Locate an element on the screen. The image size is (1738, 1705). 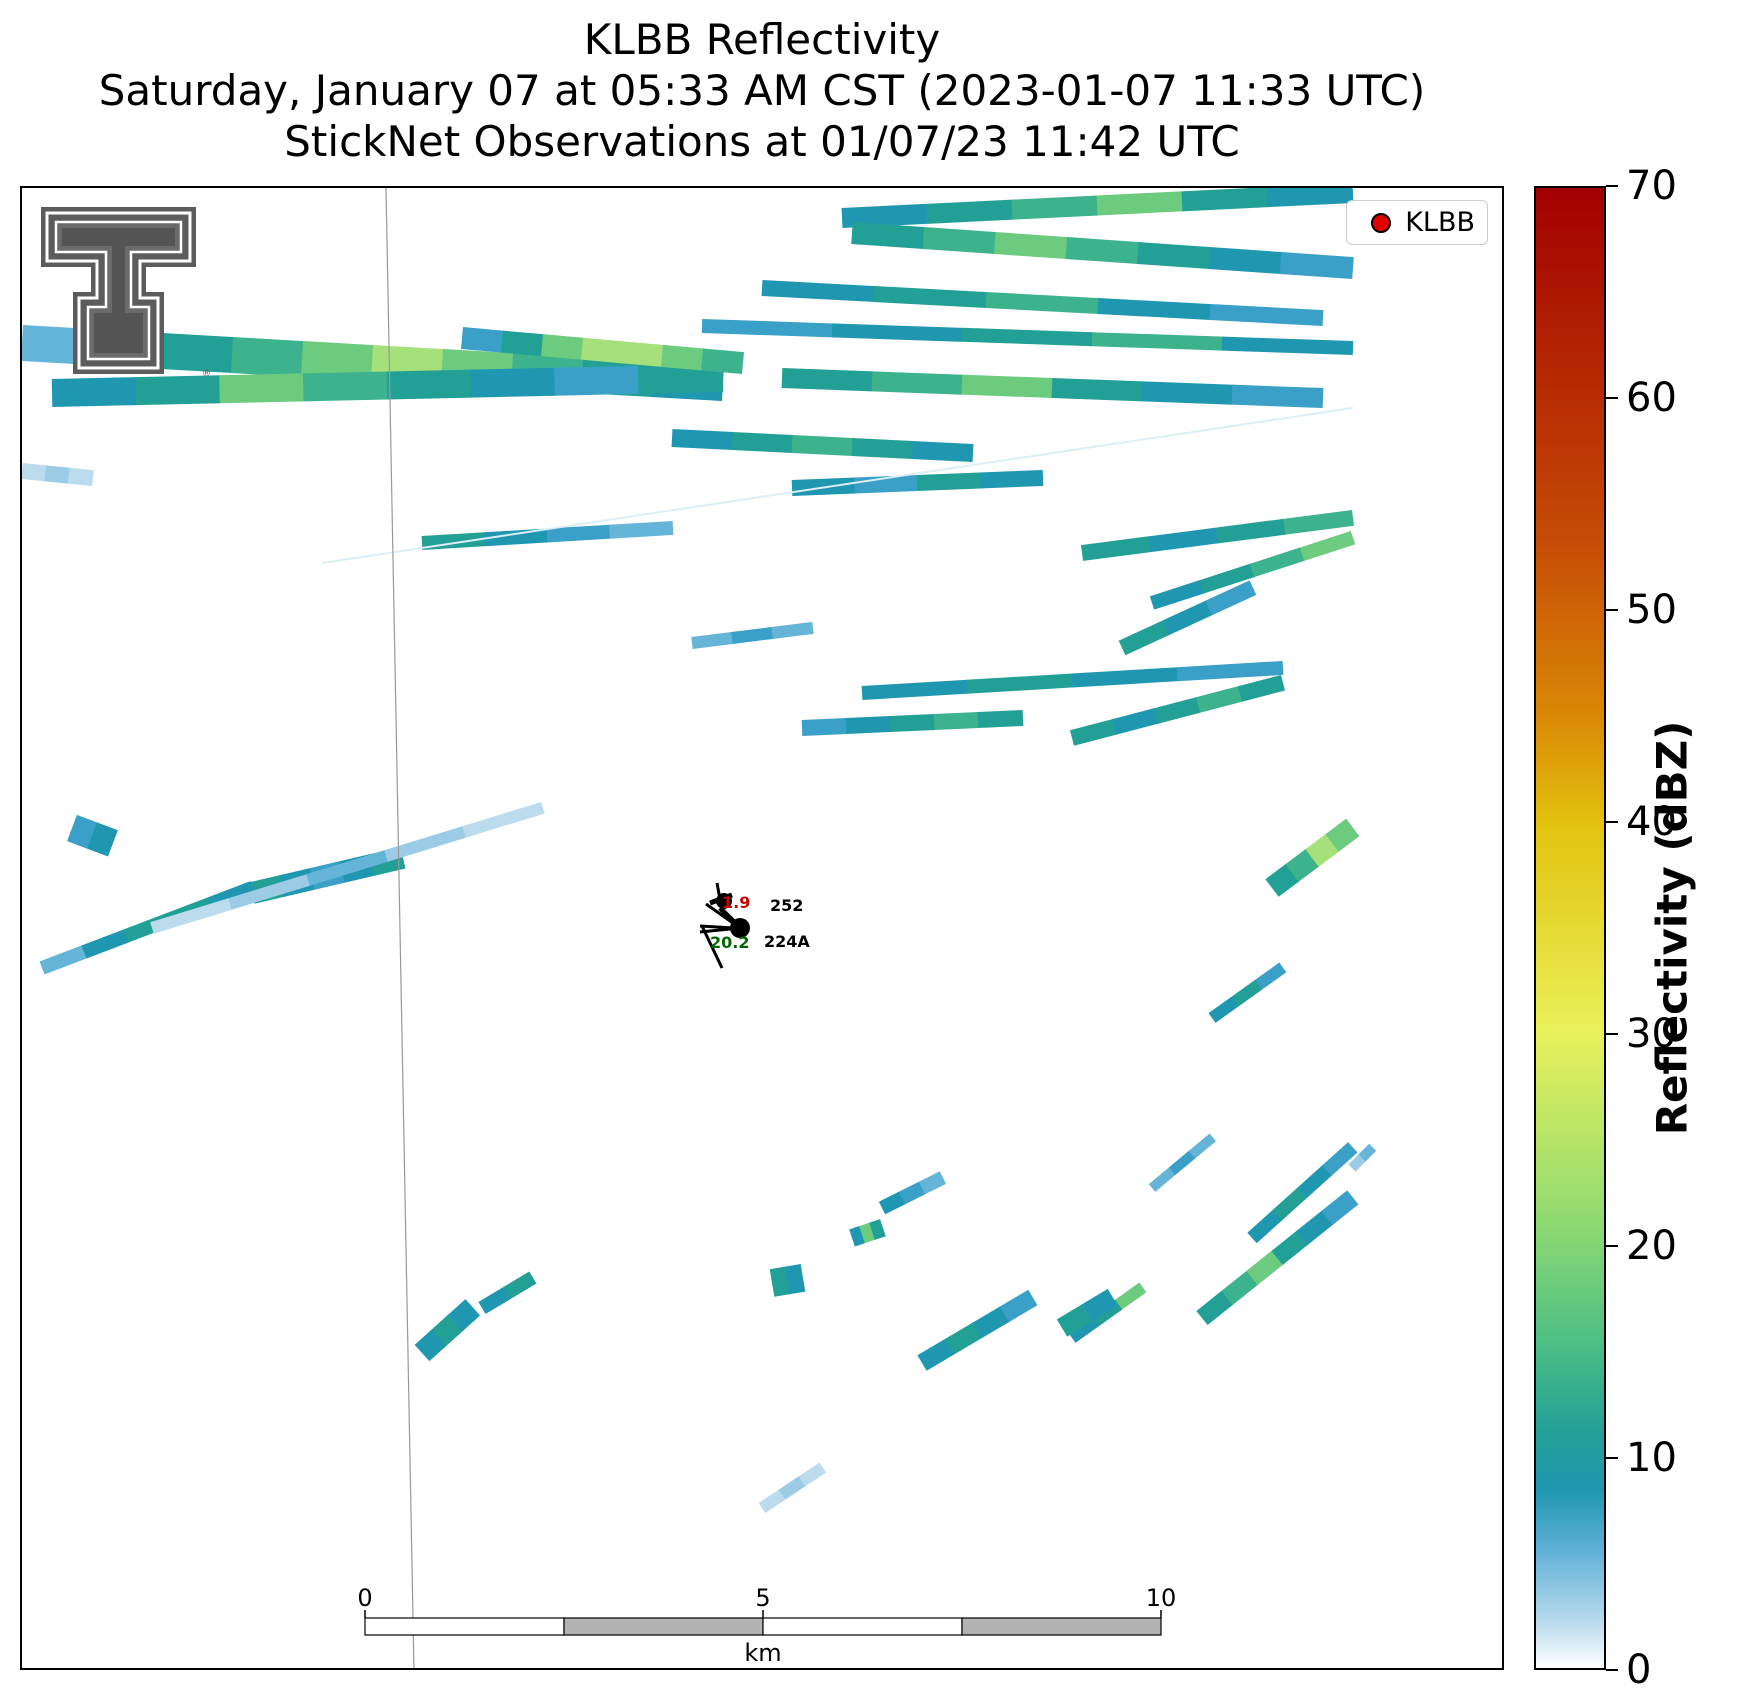
county-boundary-line is located at coordinates (400, 928).